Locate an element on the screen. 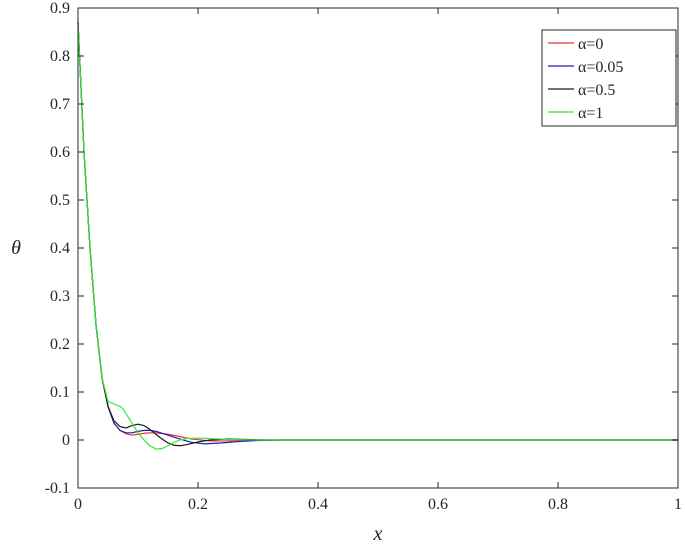 This screenshot has width=685, height=545. x-tick-label: 1 is located at coordinates (678, 504).